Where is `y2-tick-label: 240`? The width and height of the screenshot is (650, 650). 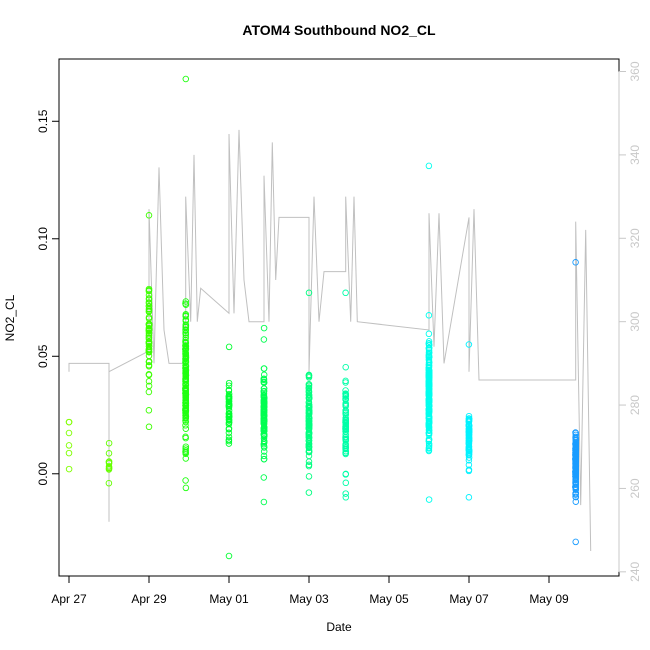
y2-tick-label: 240 is located at coordinates (635, 571).